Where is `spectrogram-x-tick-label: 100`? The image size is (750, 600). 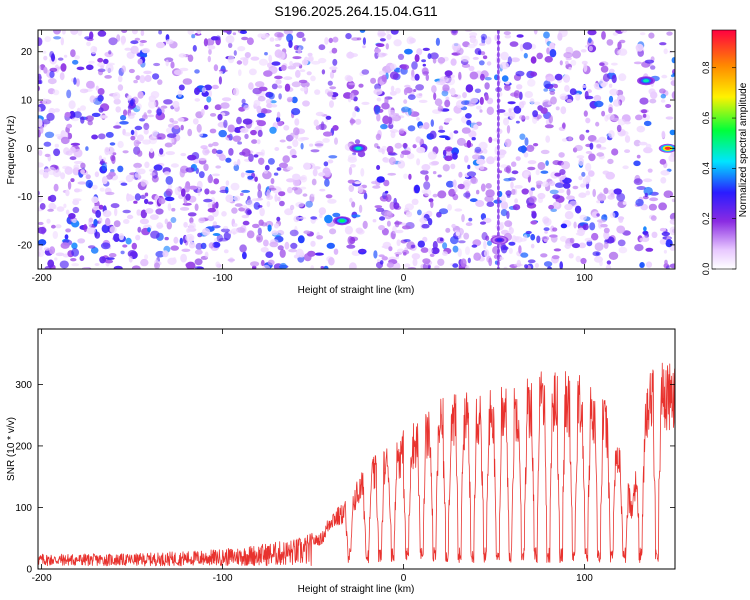
spectrogram-x-tick-label: 100 is located at coordinates (584, 278).